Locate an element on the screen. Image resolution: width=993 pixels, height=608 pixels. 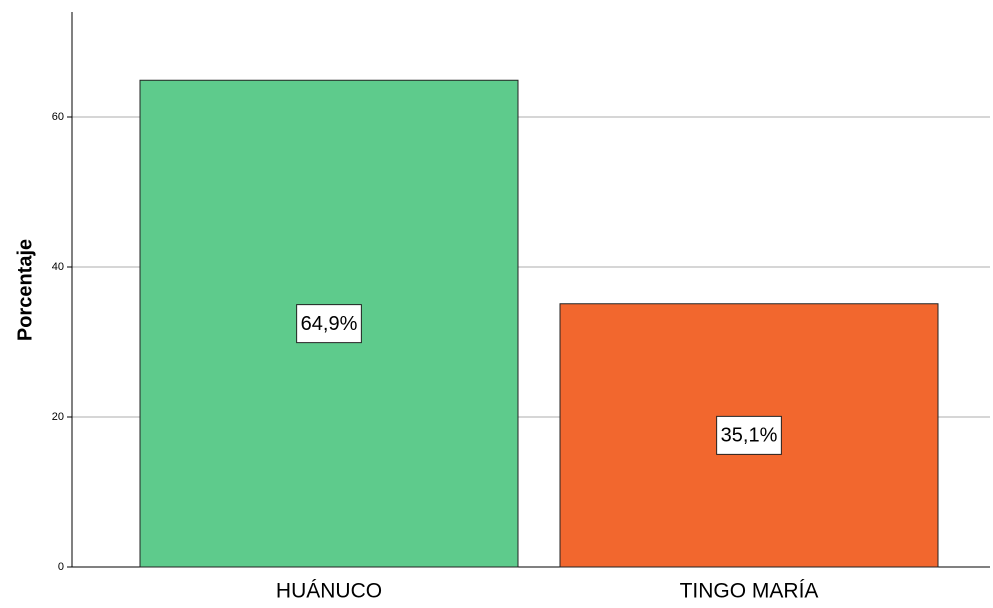
value-label: 35,1% is located at coordinates (749, 436).